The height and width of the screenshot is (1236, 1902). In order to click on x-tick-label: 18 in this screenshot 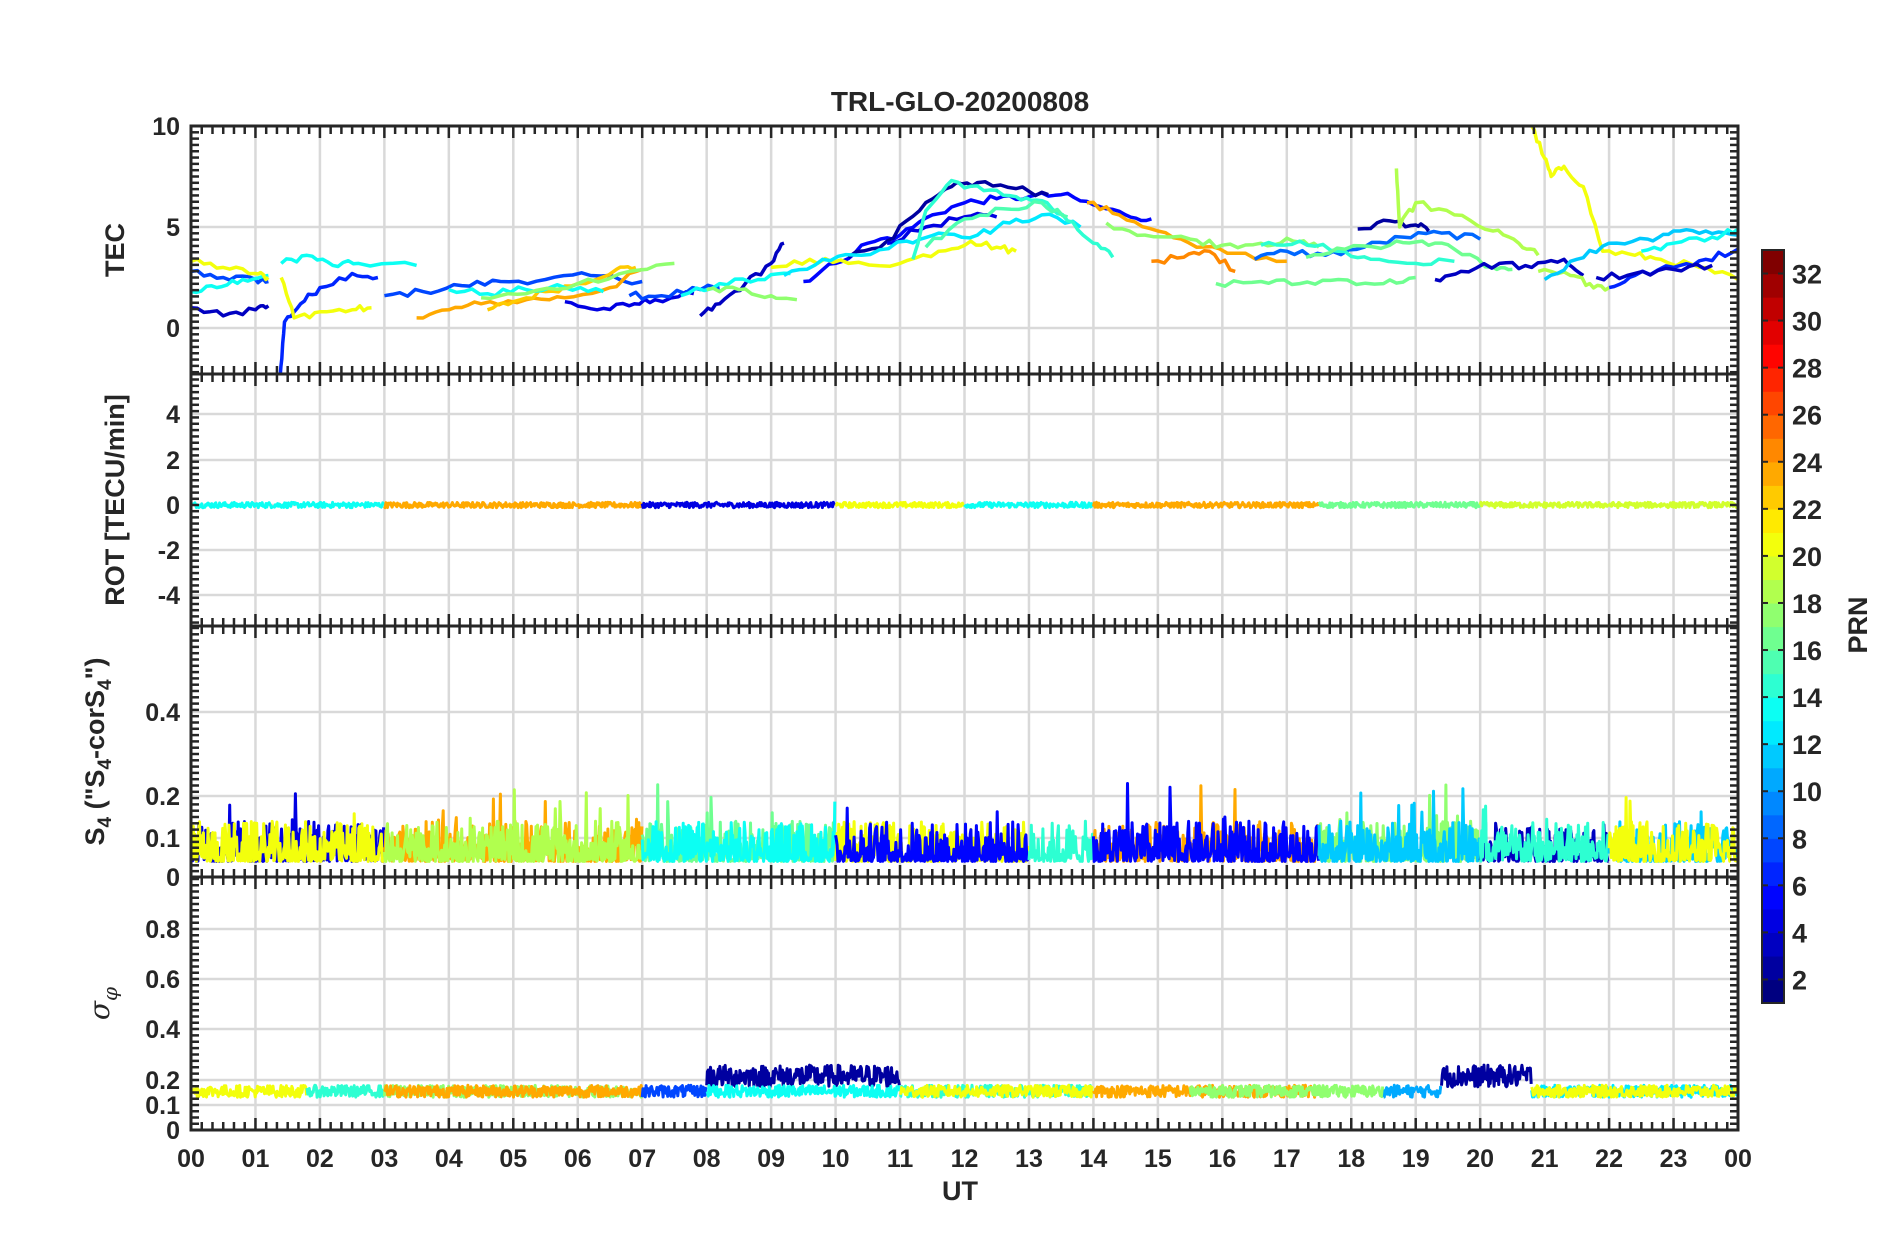, I will do `click(1351, 1159)`.